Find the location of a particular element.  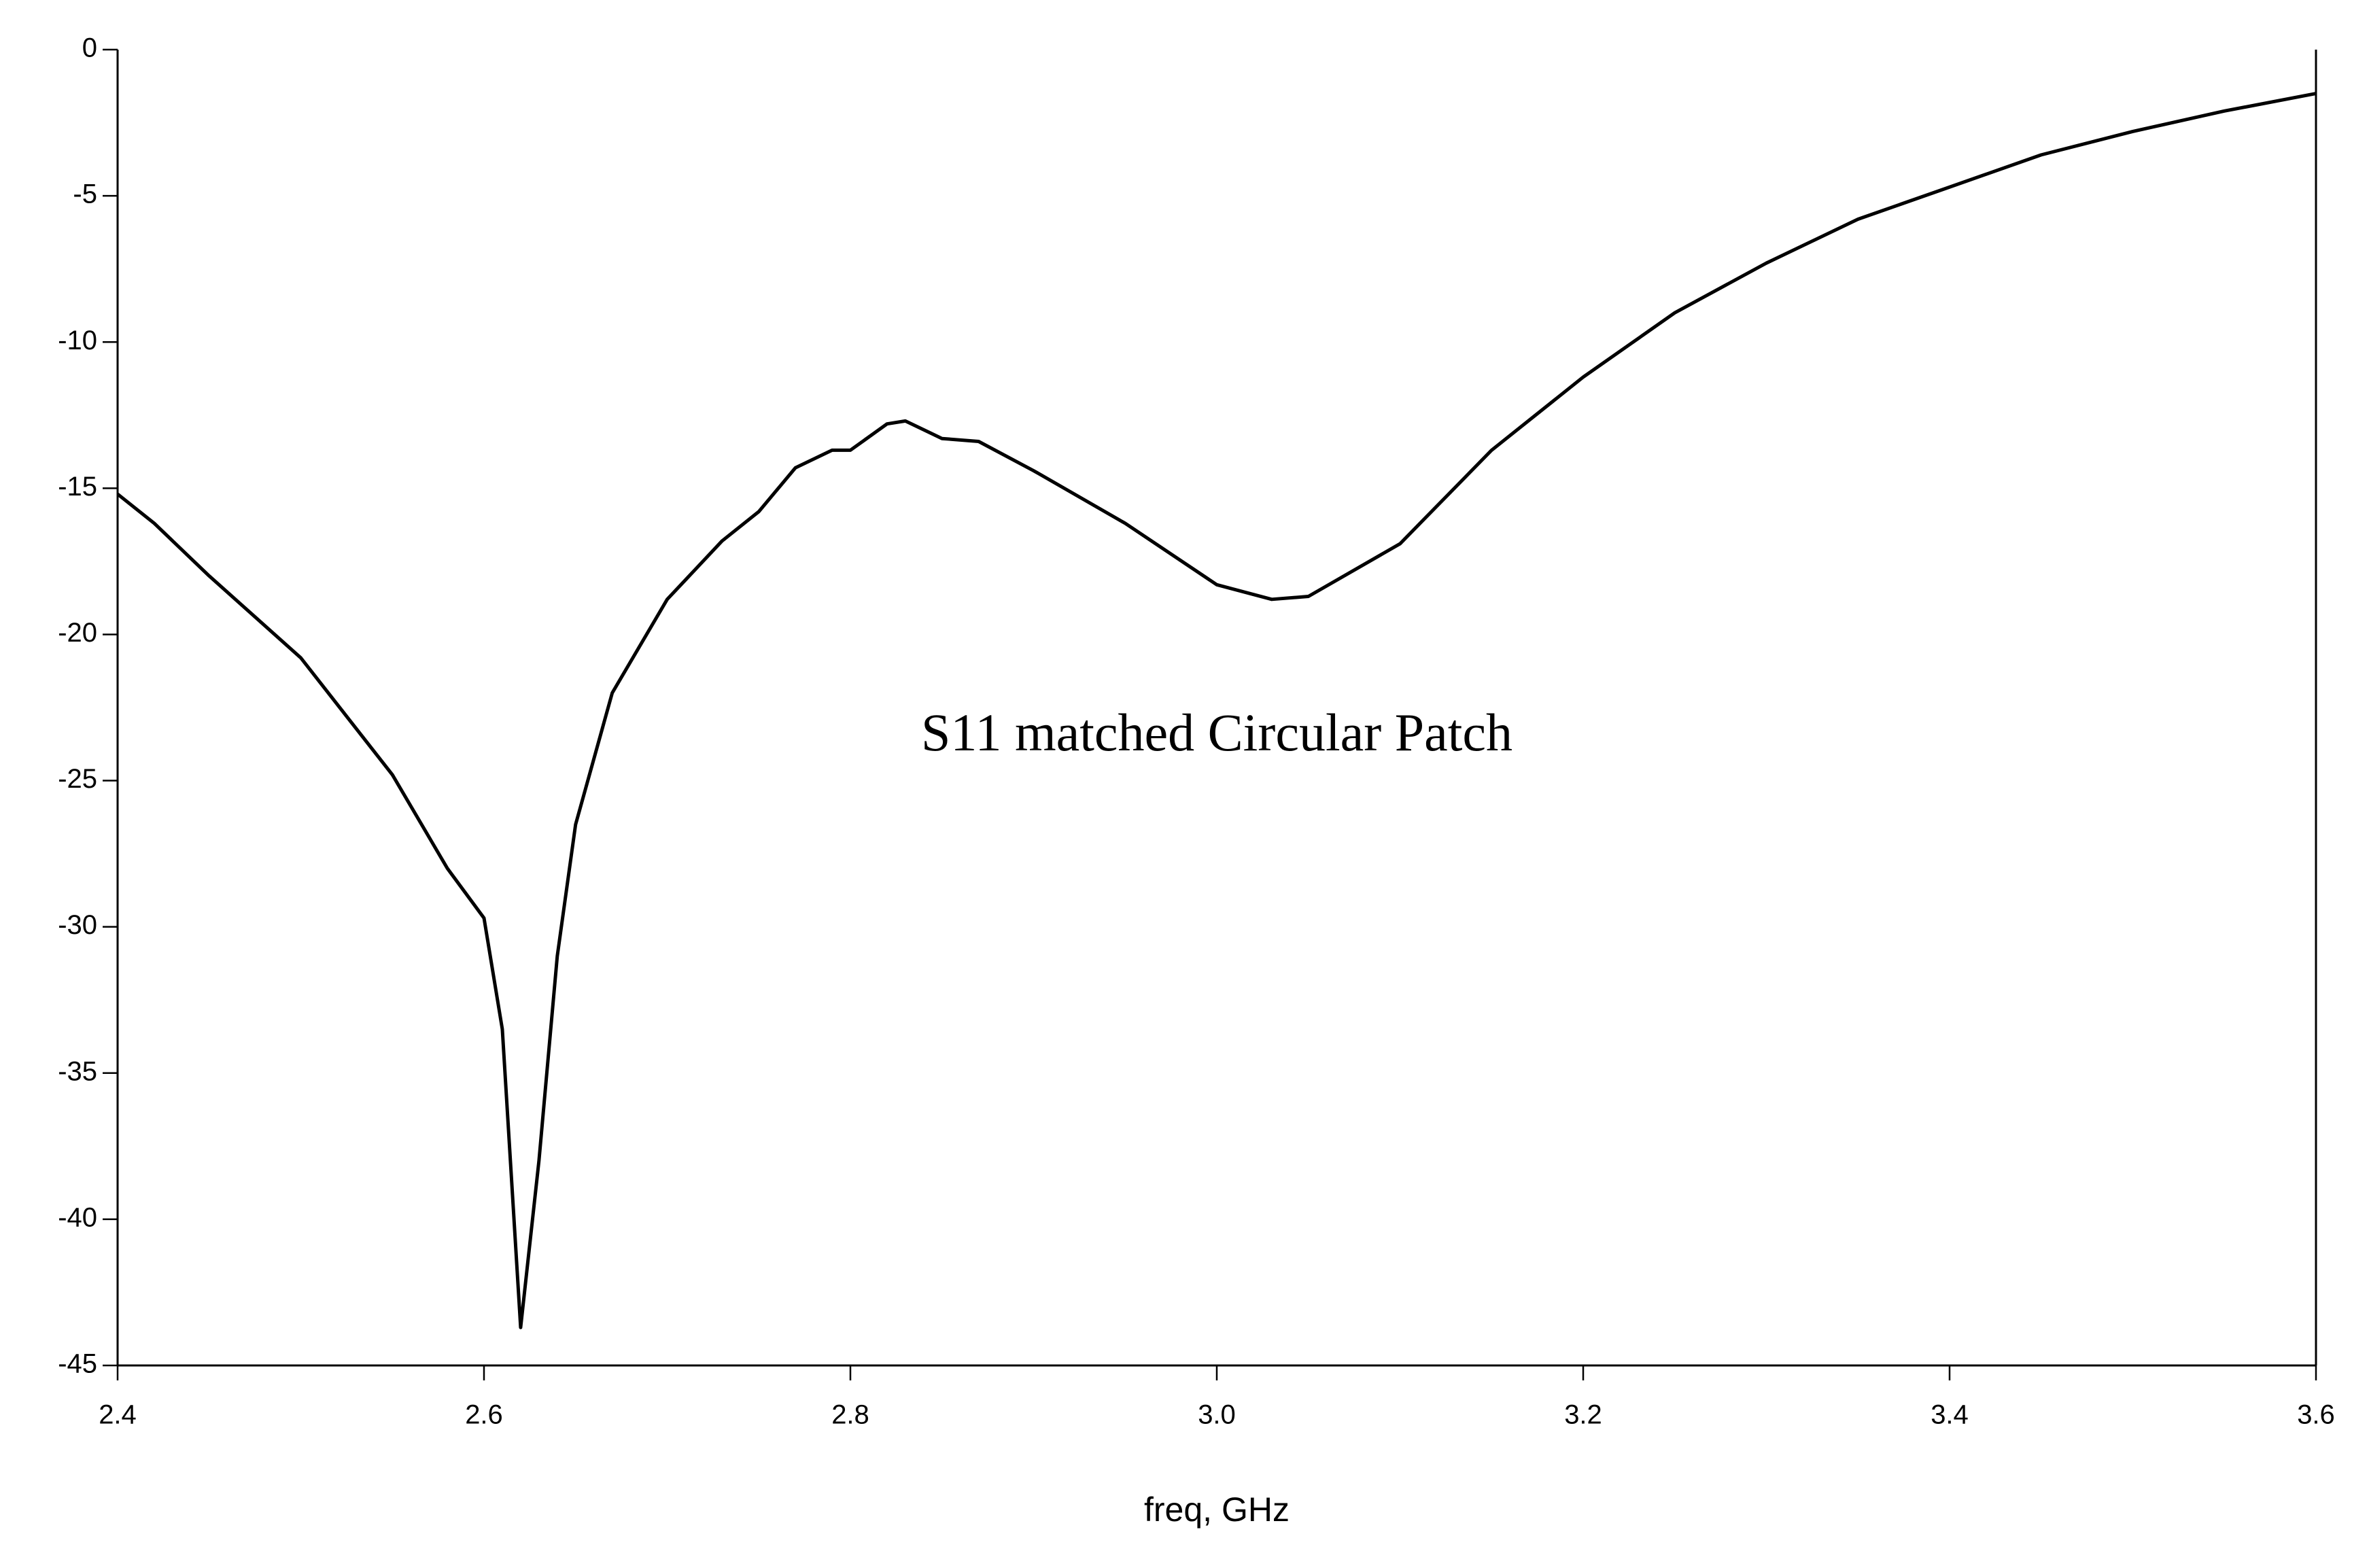

y-tick-label: -10 is located at coordinates (78, 340).